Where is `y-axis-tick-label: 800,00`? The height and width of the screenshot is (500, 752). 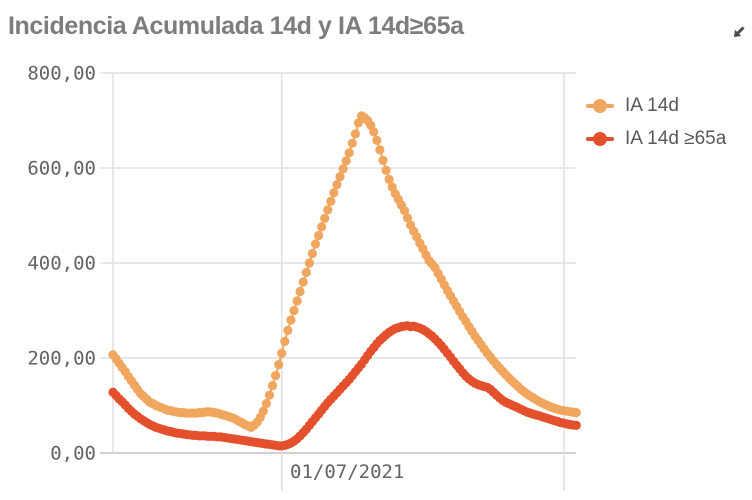
y-axis-tick-label: 800,00 is located at coordinates (61, 74).